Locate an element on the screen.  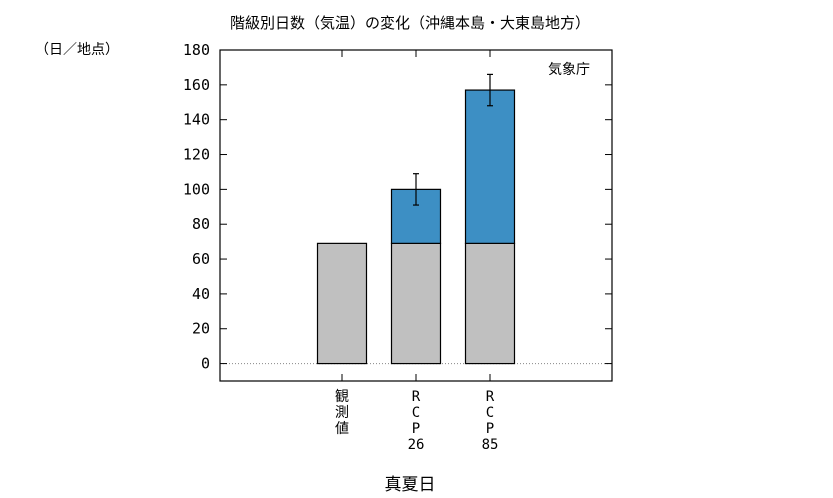
bar-観測値-segment-0 is located at coordinates (342, 303).